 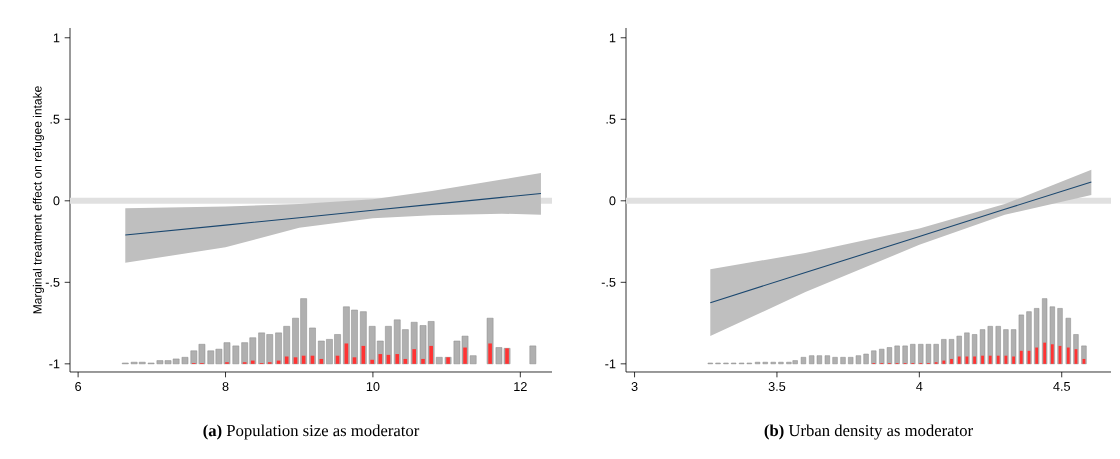 What do you see at coordinates (225, 386) in the screenshot?
I see `x-tick-label: 8` at bounding box center [225, 386].